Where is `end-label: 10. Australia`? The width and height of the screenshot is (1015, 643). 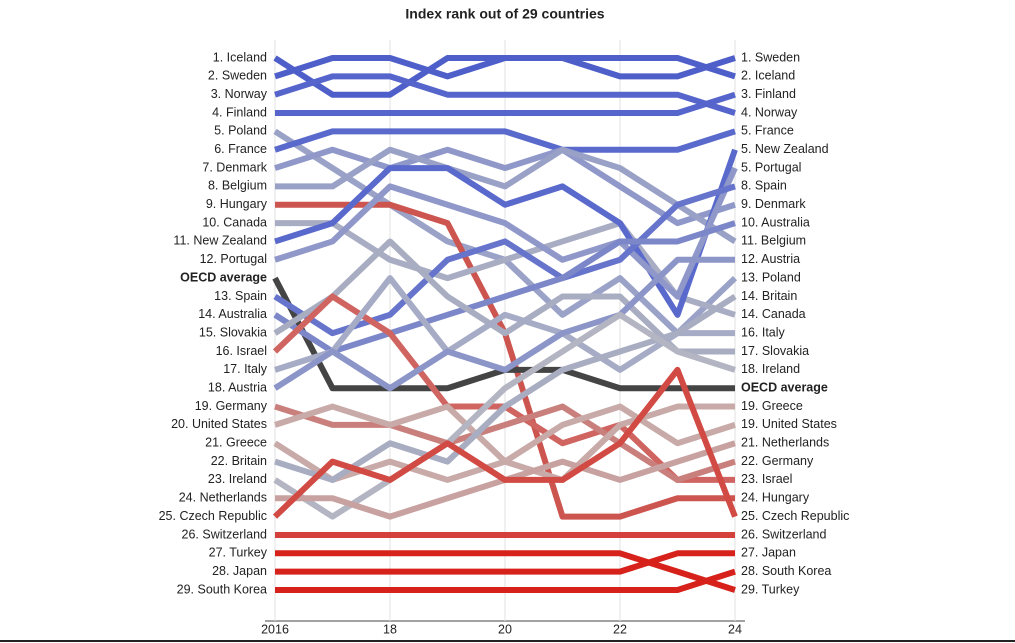
end-label: 10. Australia is located at coordinates (775, 222).